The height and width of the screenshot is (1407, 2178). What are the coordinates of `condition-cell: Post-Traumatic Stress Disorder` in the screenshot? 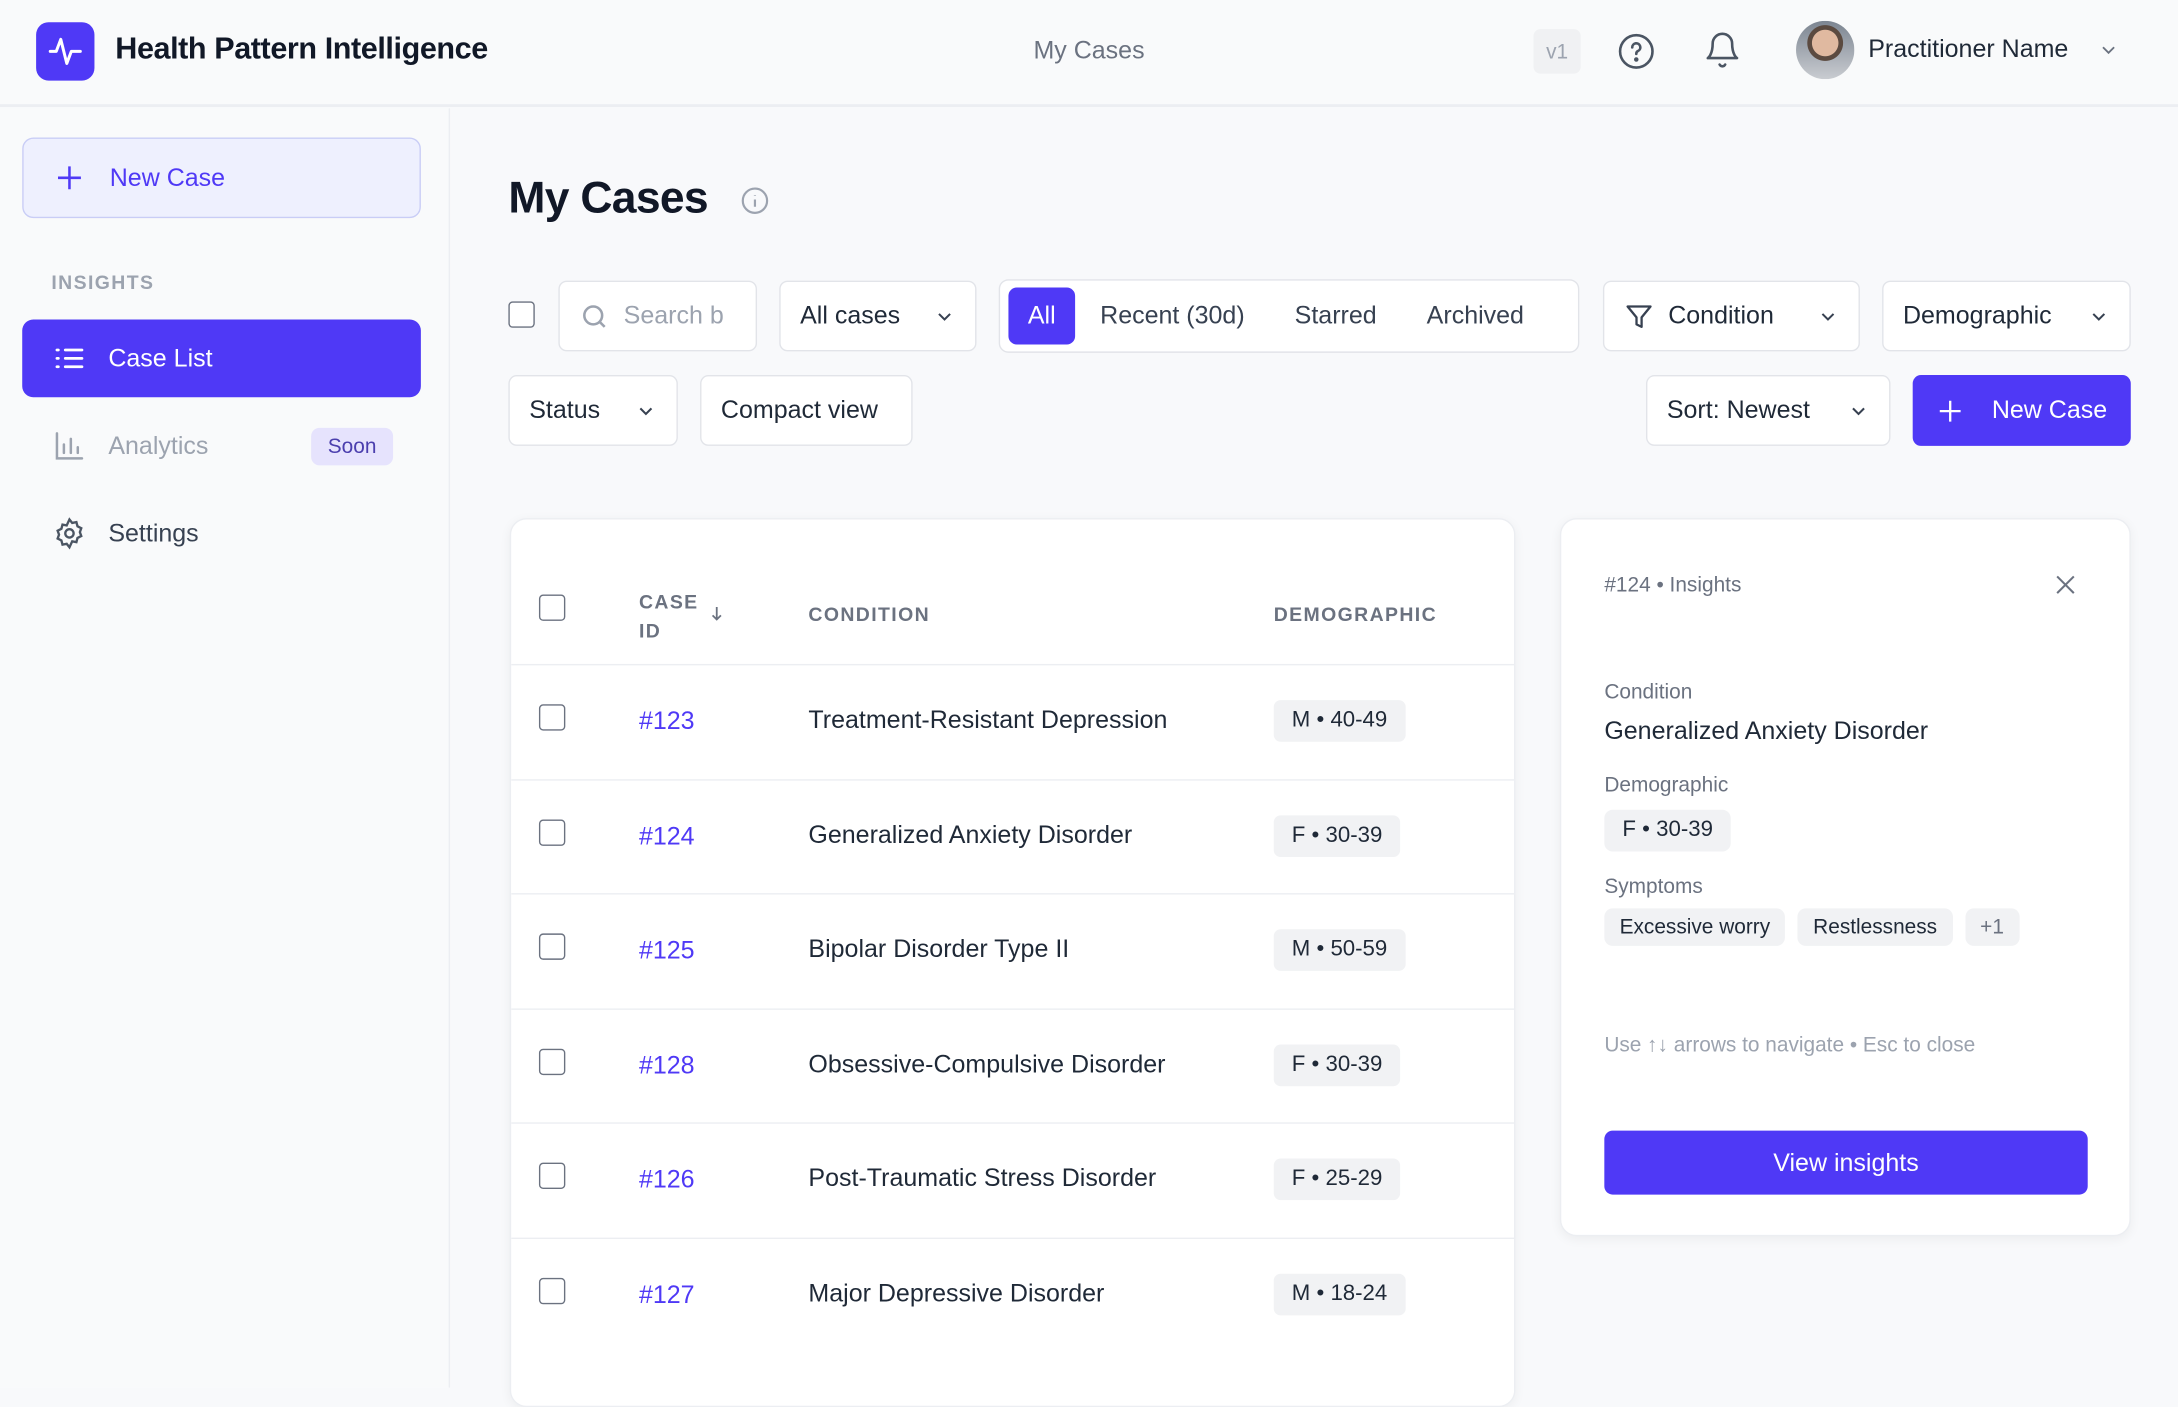 It's located at (982, 1178).